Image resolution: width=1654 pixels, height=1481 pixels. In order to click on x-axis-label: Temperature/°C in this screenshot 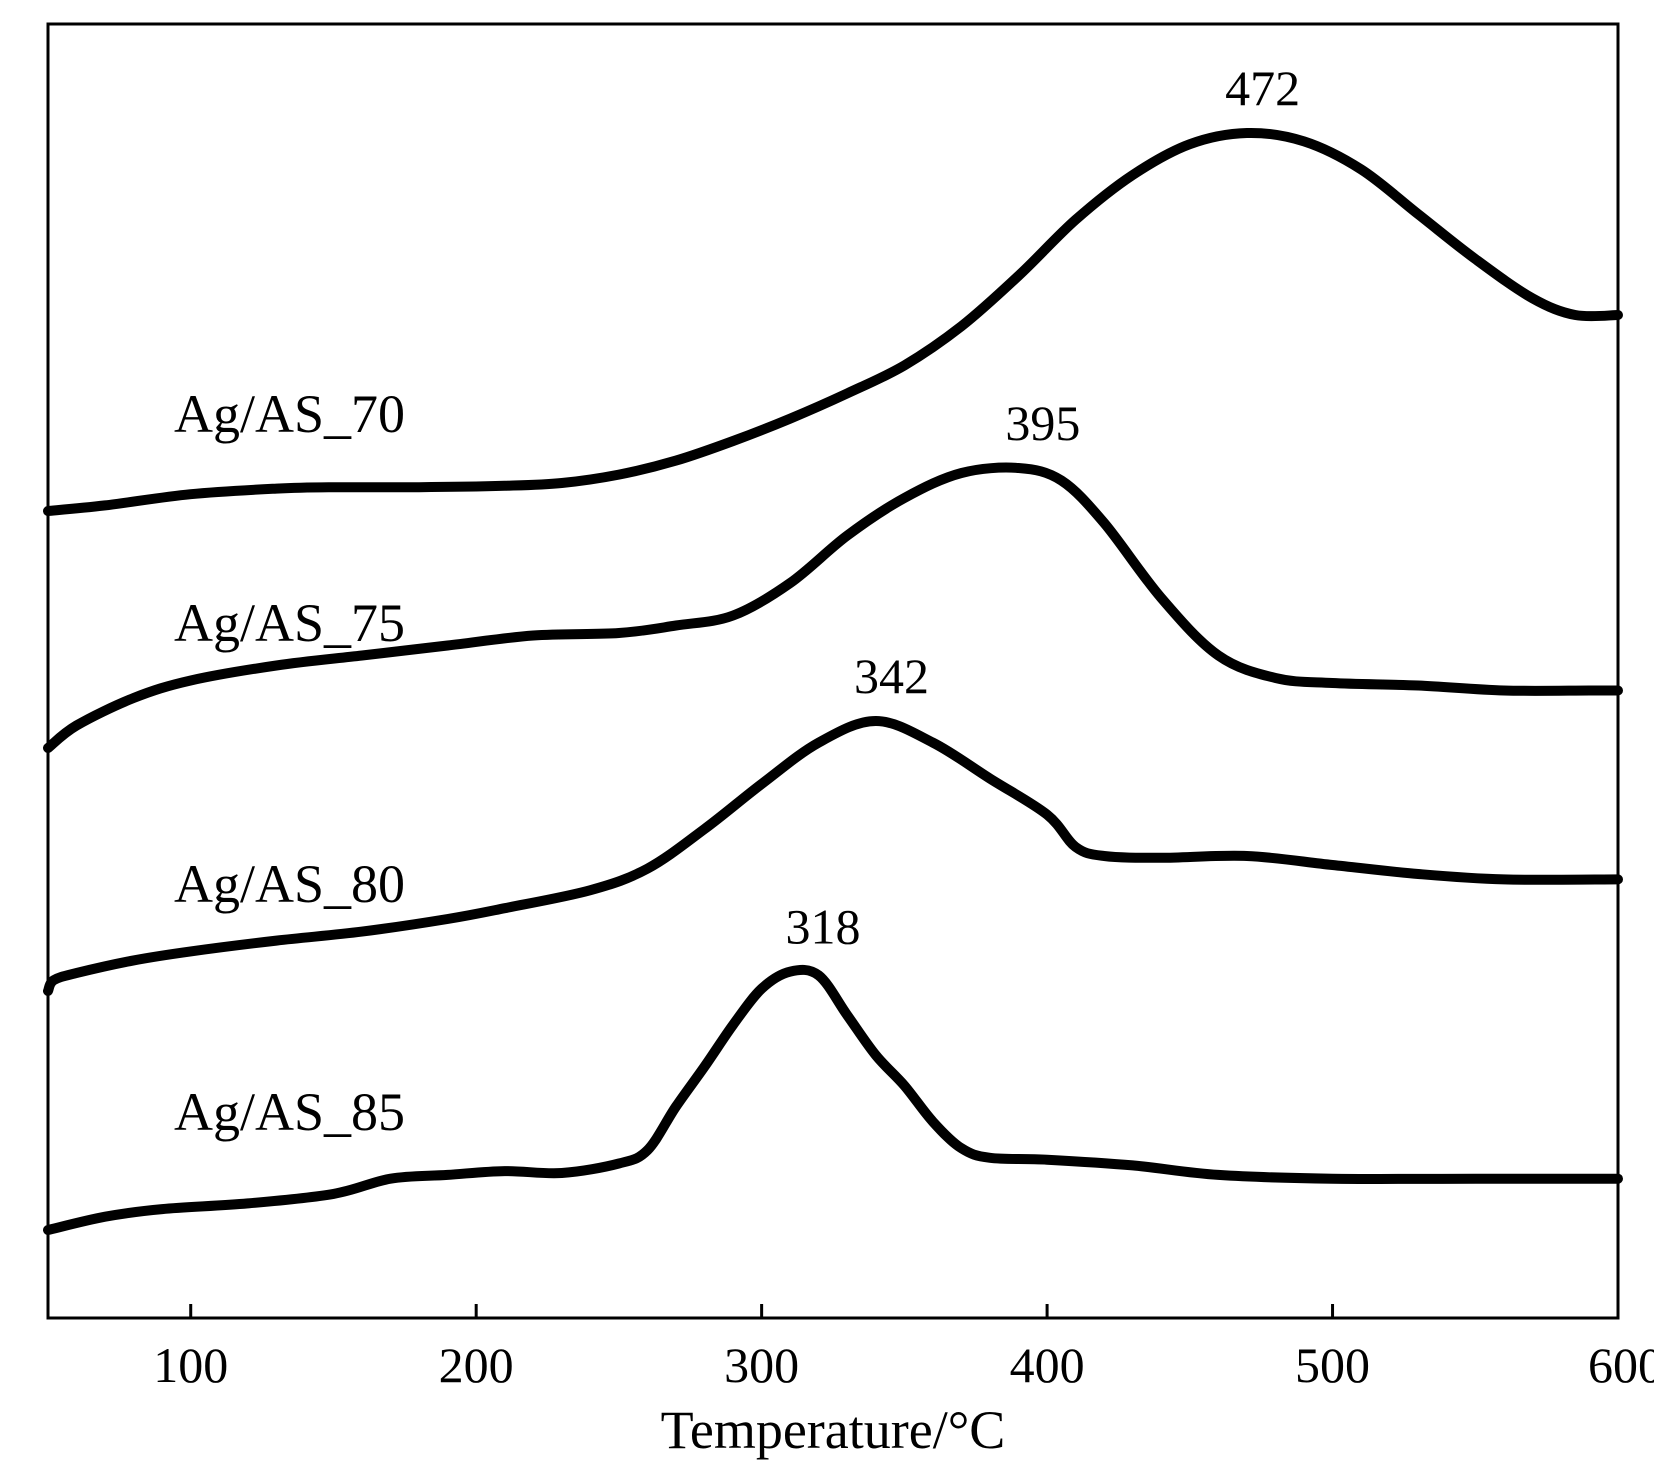, I will do `click(833, 1430)`.